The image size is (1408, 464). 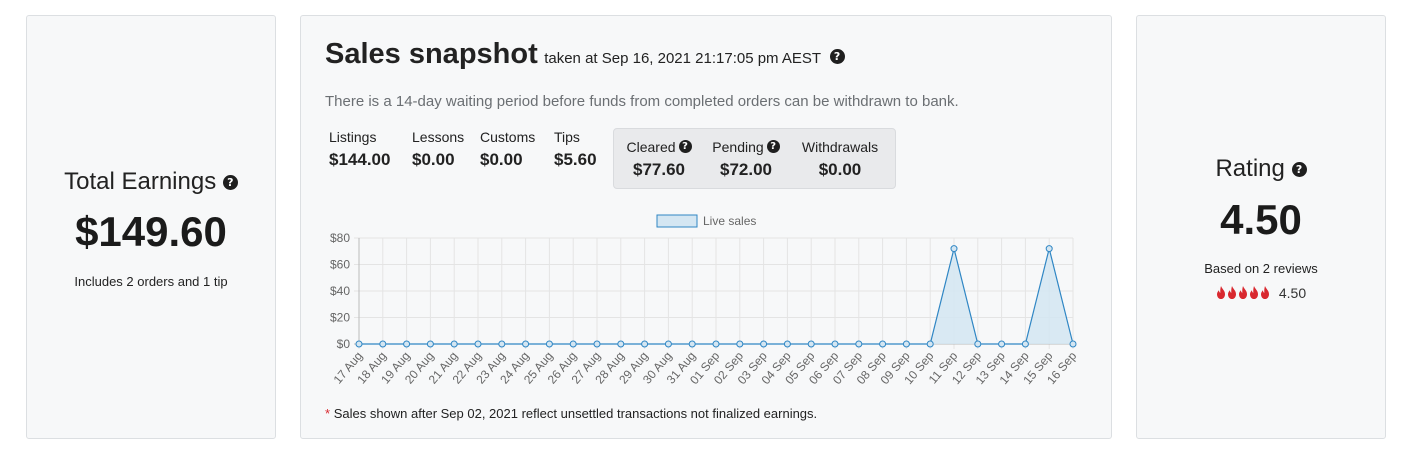 I want to click on stat-tips: Tips $5.60, so click(x=575, y=149).